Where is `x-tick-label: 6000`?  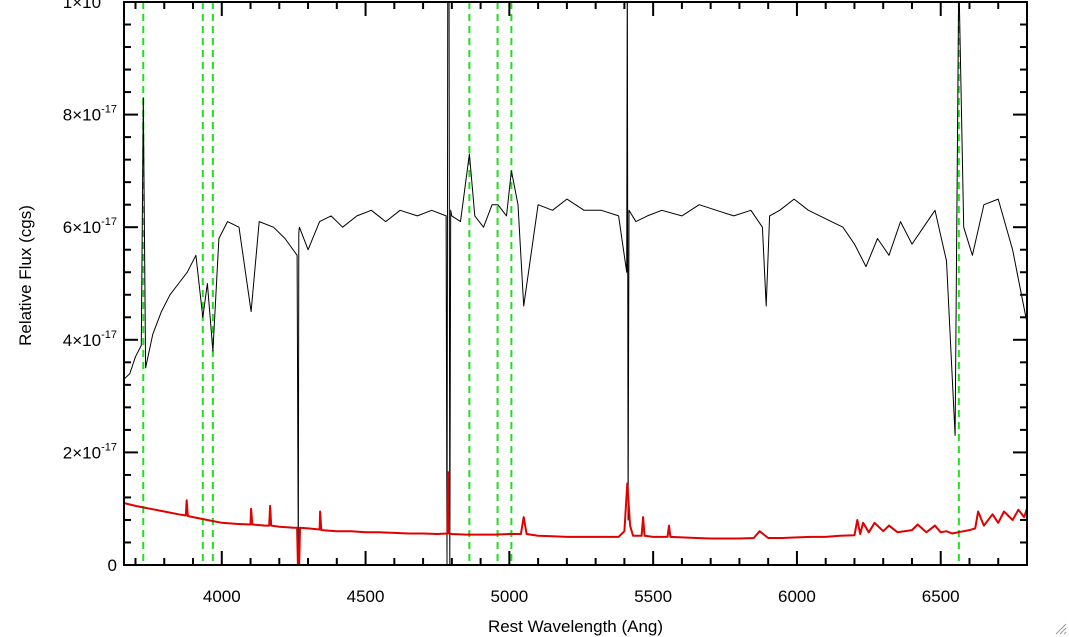 x-tick-label: 6000 is located at coordinates (797, 596).